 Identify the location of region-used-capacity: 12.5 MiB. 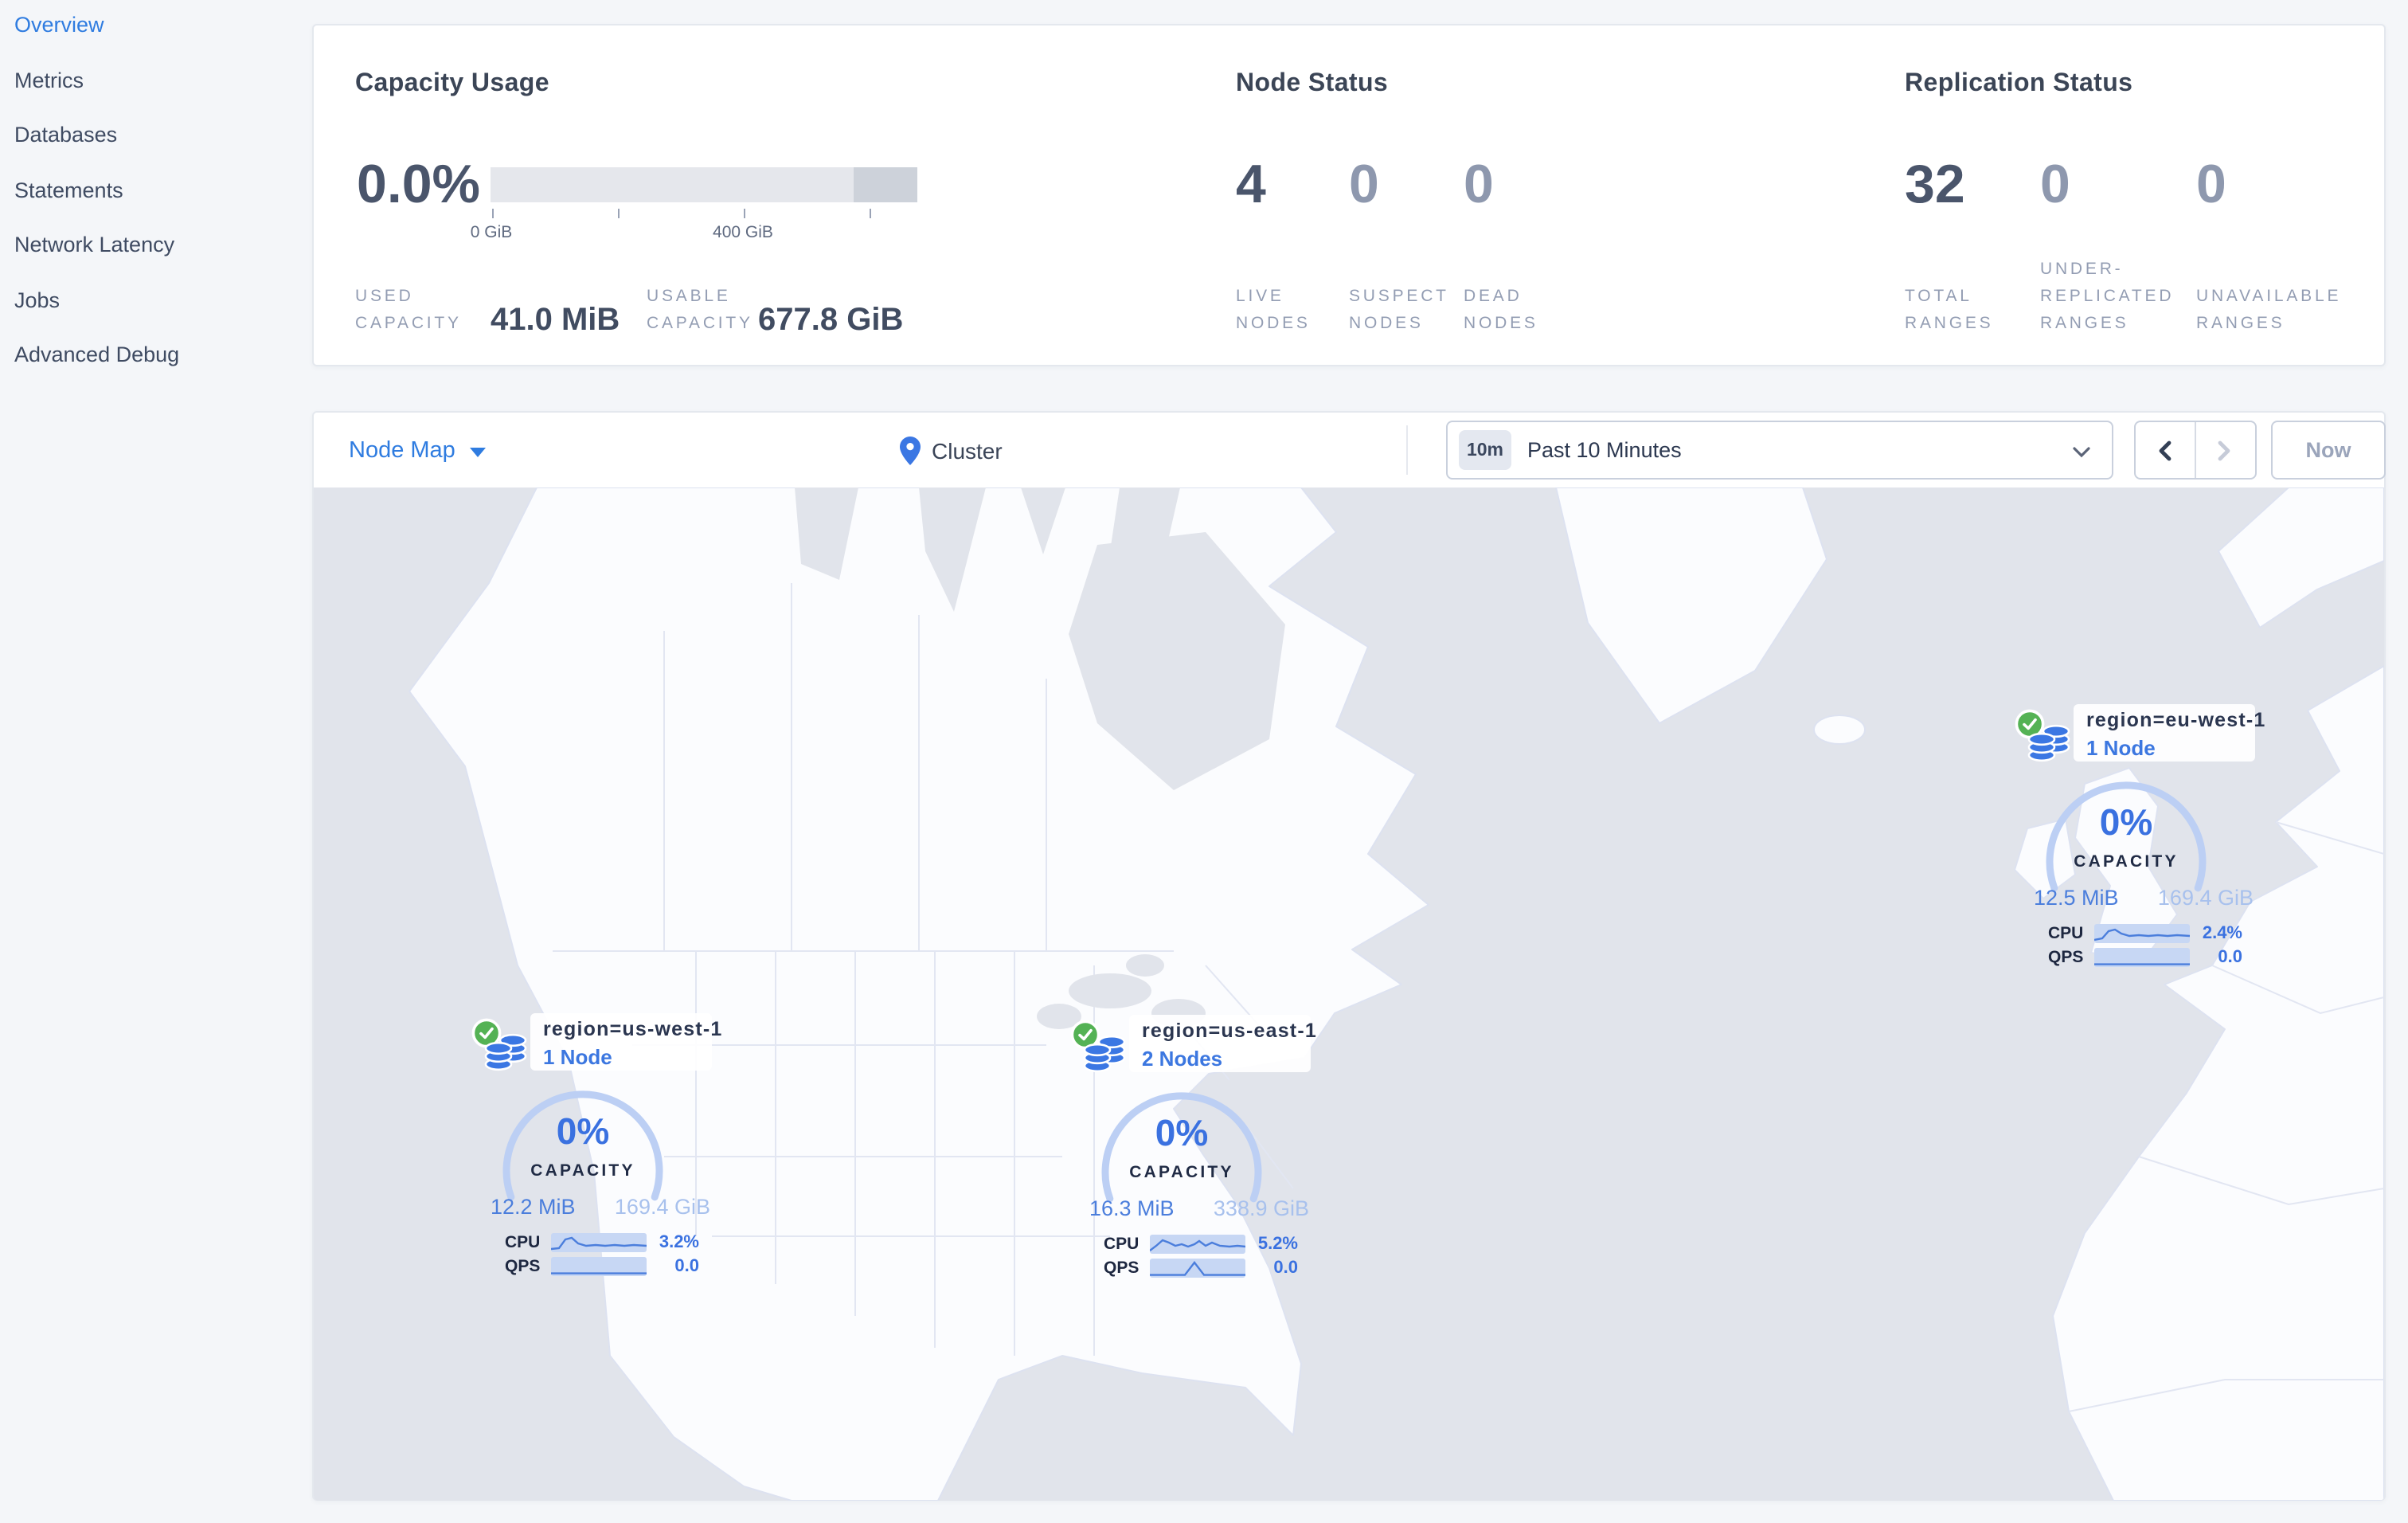
(2076, 898).